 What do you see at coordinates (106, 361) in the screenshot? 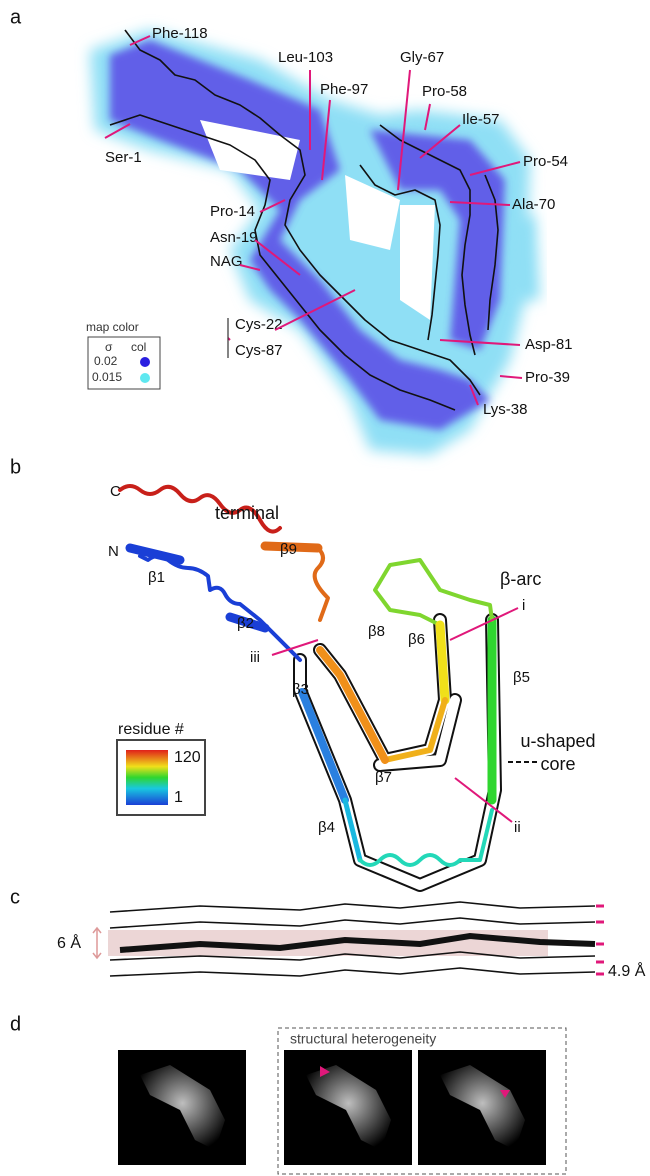
I see `legend-level: 0.02` at bounding box center [106, 361].